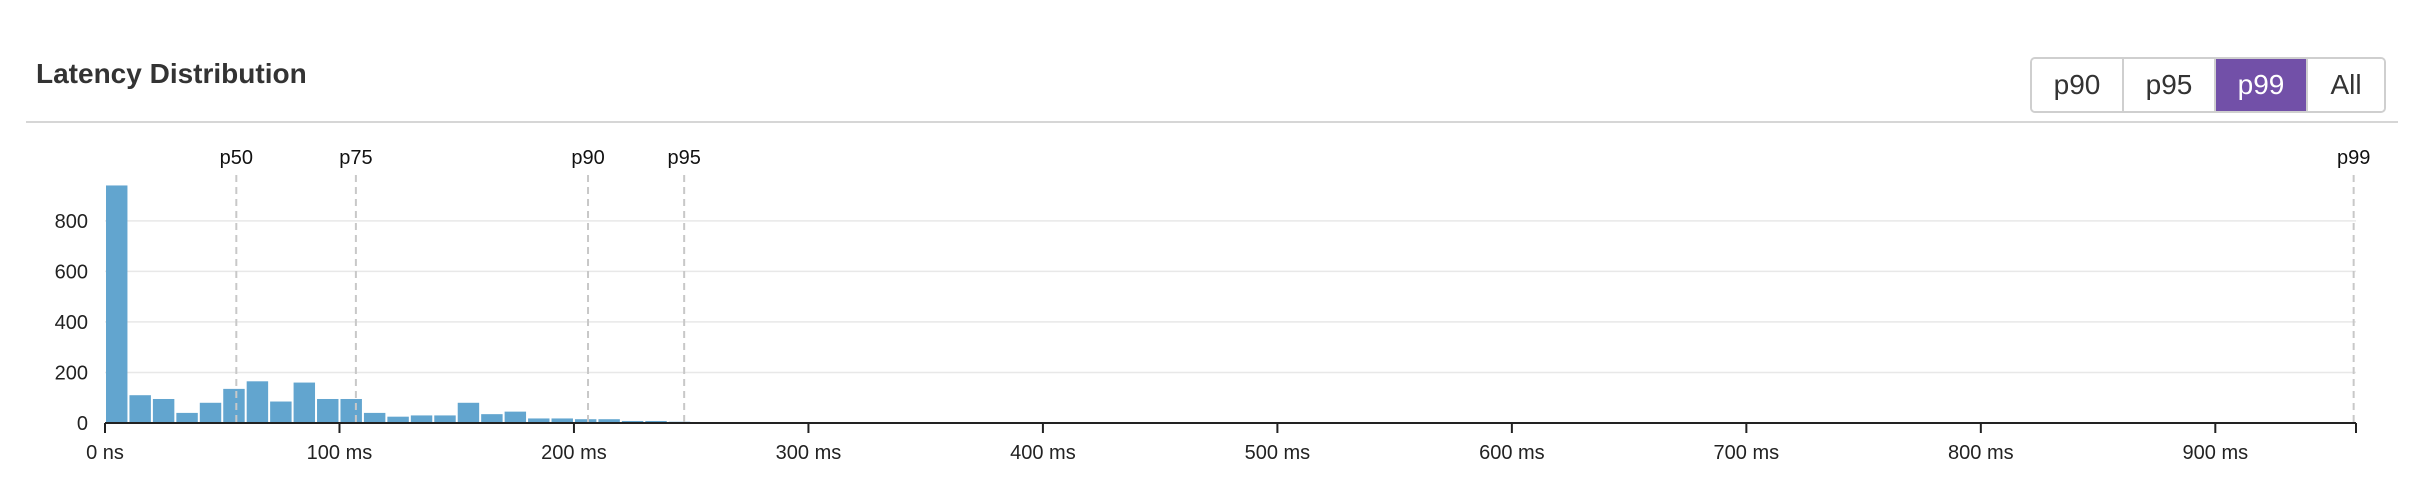  What do you see at coordinates (1278, 453) in the screenshot?
I see `x-tick-label: 500 ms` at bounding box center [1278, 453].